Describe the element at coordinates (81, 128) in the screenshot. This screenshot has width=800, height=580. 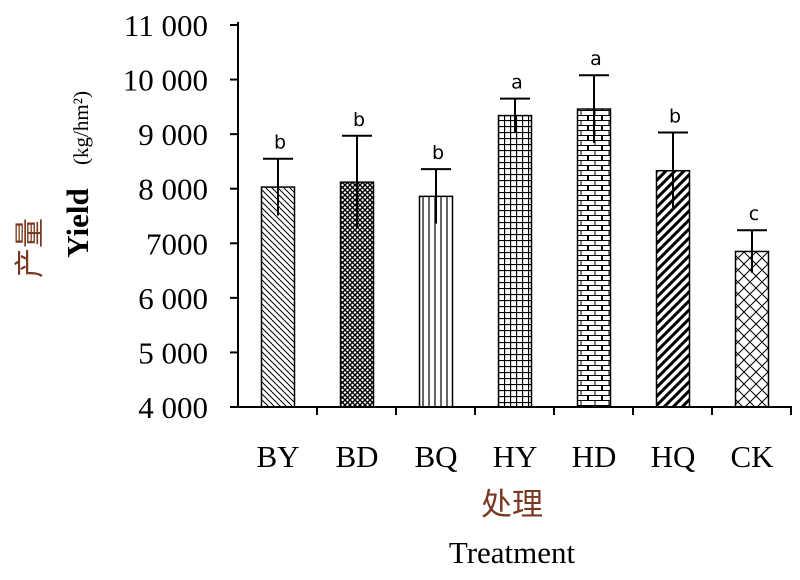
I see `y-axis-title-unit: (kg/hm²)` at that location.